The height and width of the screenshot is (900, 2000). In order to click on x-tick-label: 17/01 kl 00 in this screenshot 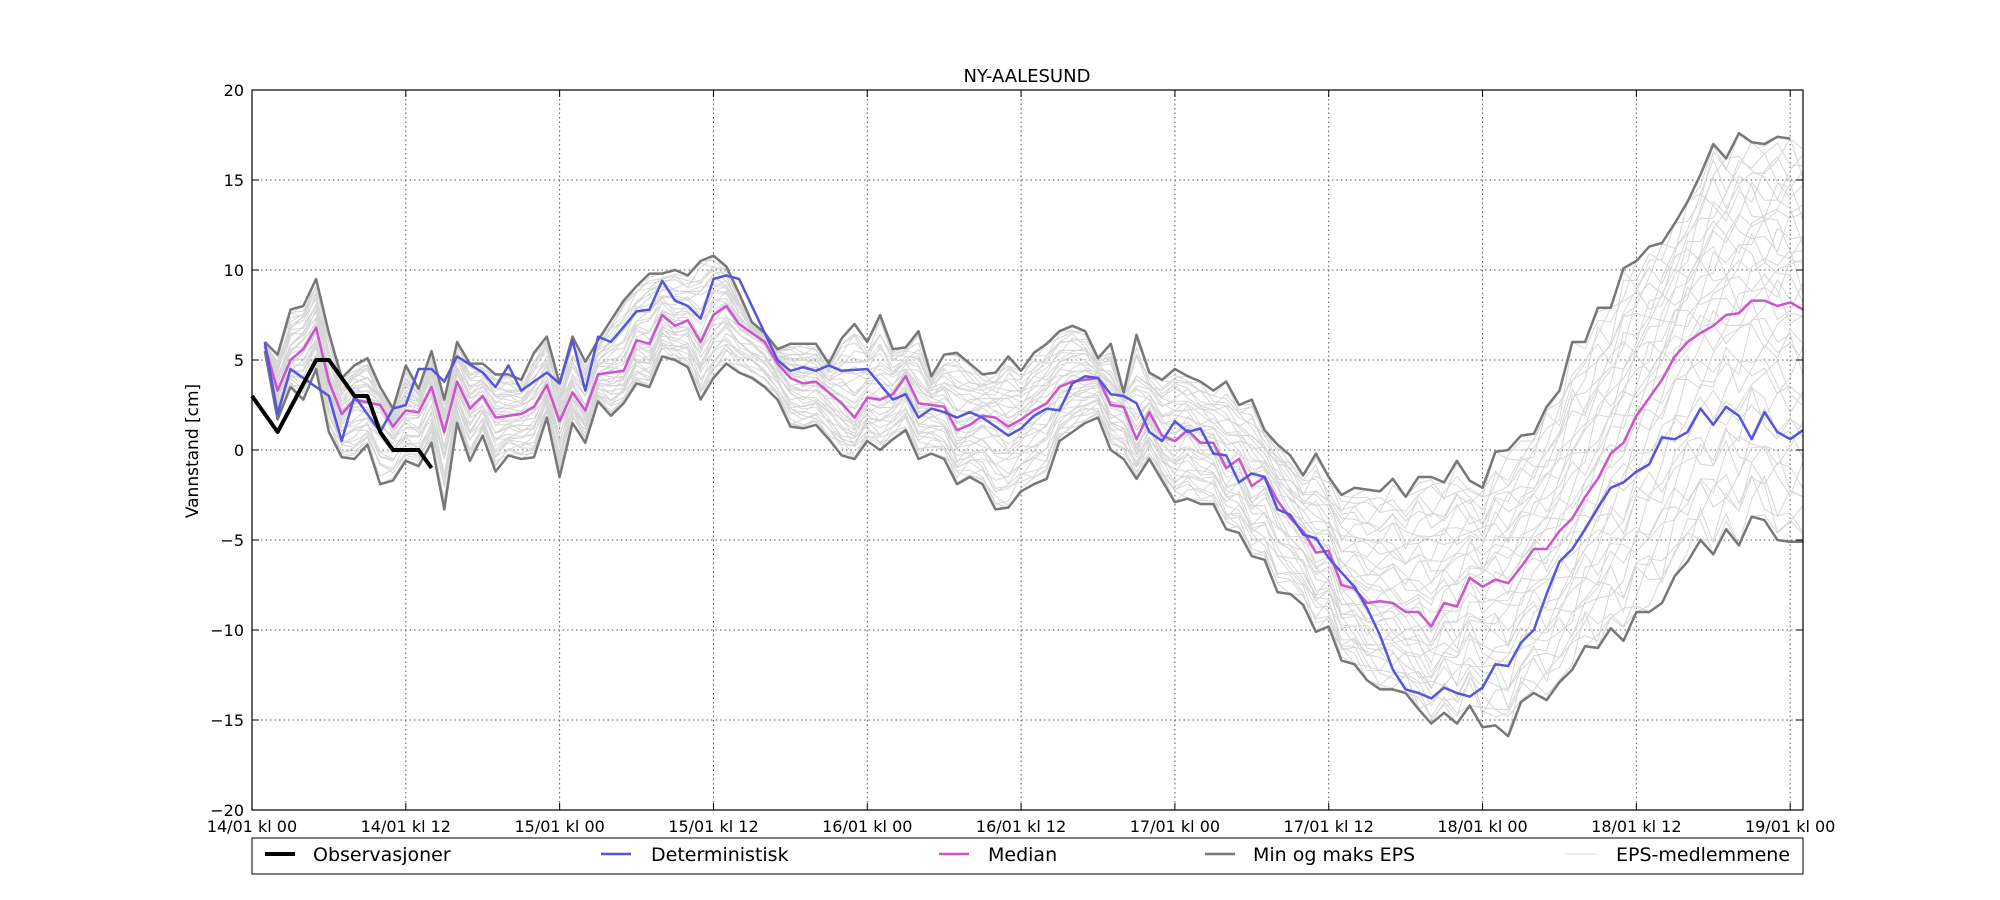, I will do `click(1175, 826)`.